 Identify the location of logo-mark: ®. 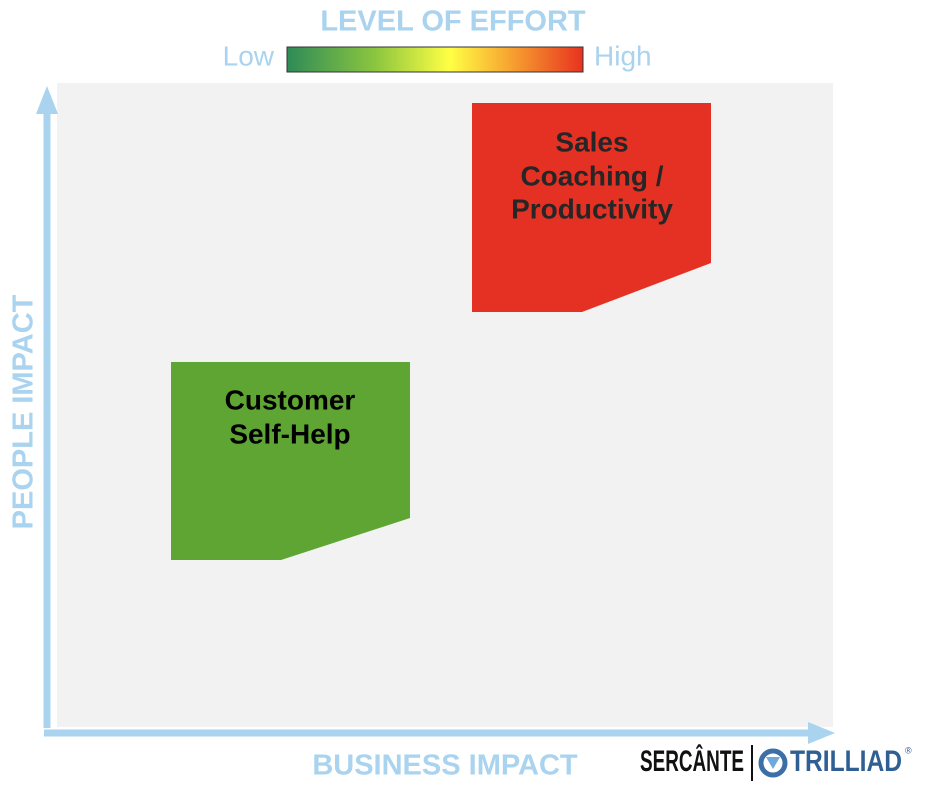
(908, 750).